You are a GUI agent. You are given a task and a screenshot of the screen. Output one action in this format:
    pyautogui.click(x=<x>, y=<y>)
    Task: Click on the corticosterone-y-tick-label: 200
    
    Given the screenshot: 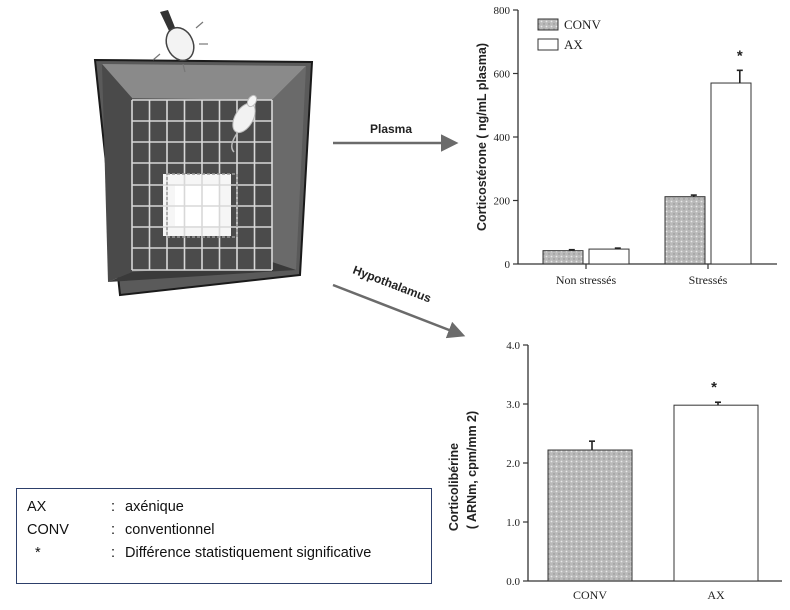 What is the action you would take?
    pyautogui.click(x=502, y=202)
    